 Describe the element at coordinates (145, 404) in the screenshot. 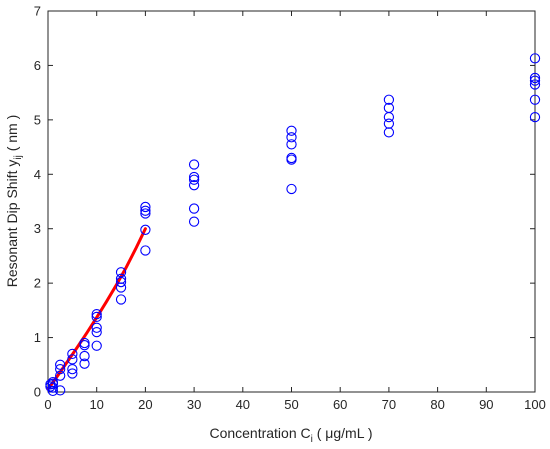

I see `x-tick-label: 20` at that location.